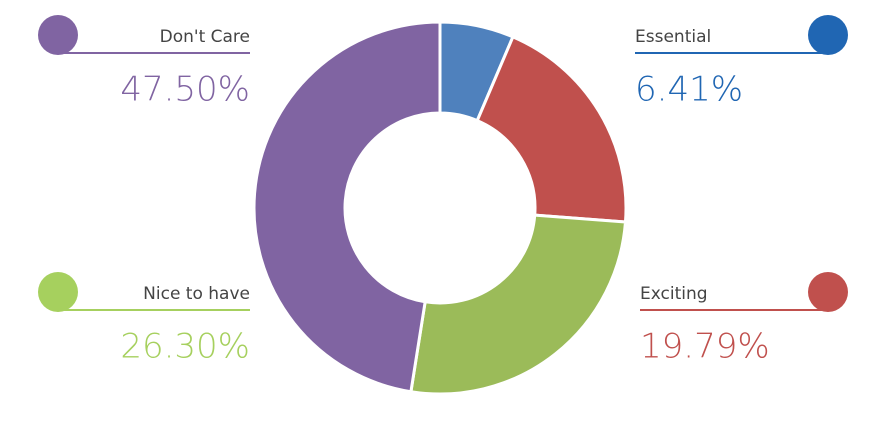  Describe the element at coordinates (185, 347) in the screenshot. I see `value-label: 26.30%` at that location.